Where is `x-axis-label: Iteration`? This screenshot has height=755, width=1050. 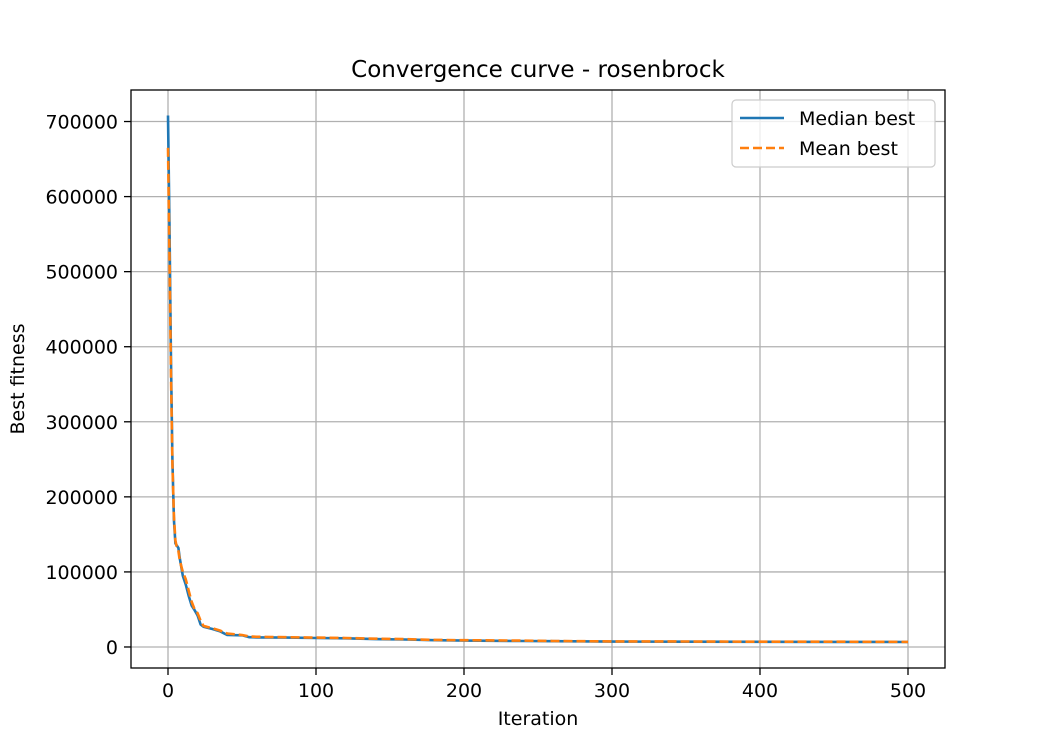 x-axis-label: Iteration is located at coordinates (538, 719).